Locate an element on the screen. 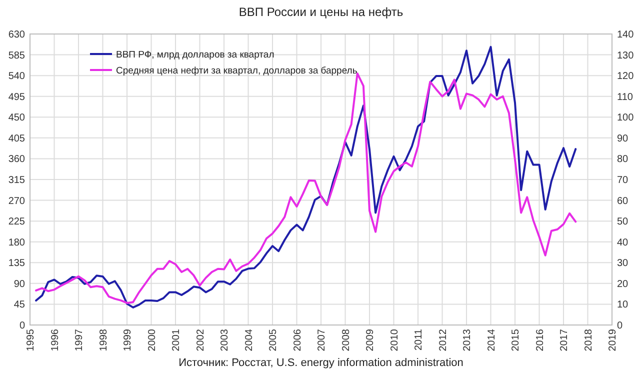  legend-label: Средняя цена нефти за квартал, долларов за баррель is located at coordinates (237, 70).